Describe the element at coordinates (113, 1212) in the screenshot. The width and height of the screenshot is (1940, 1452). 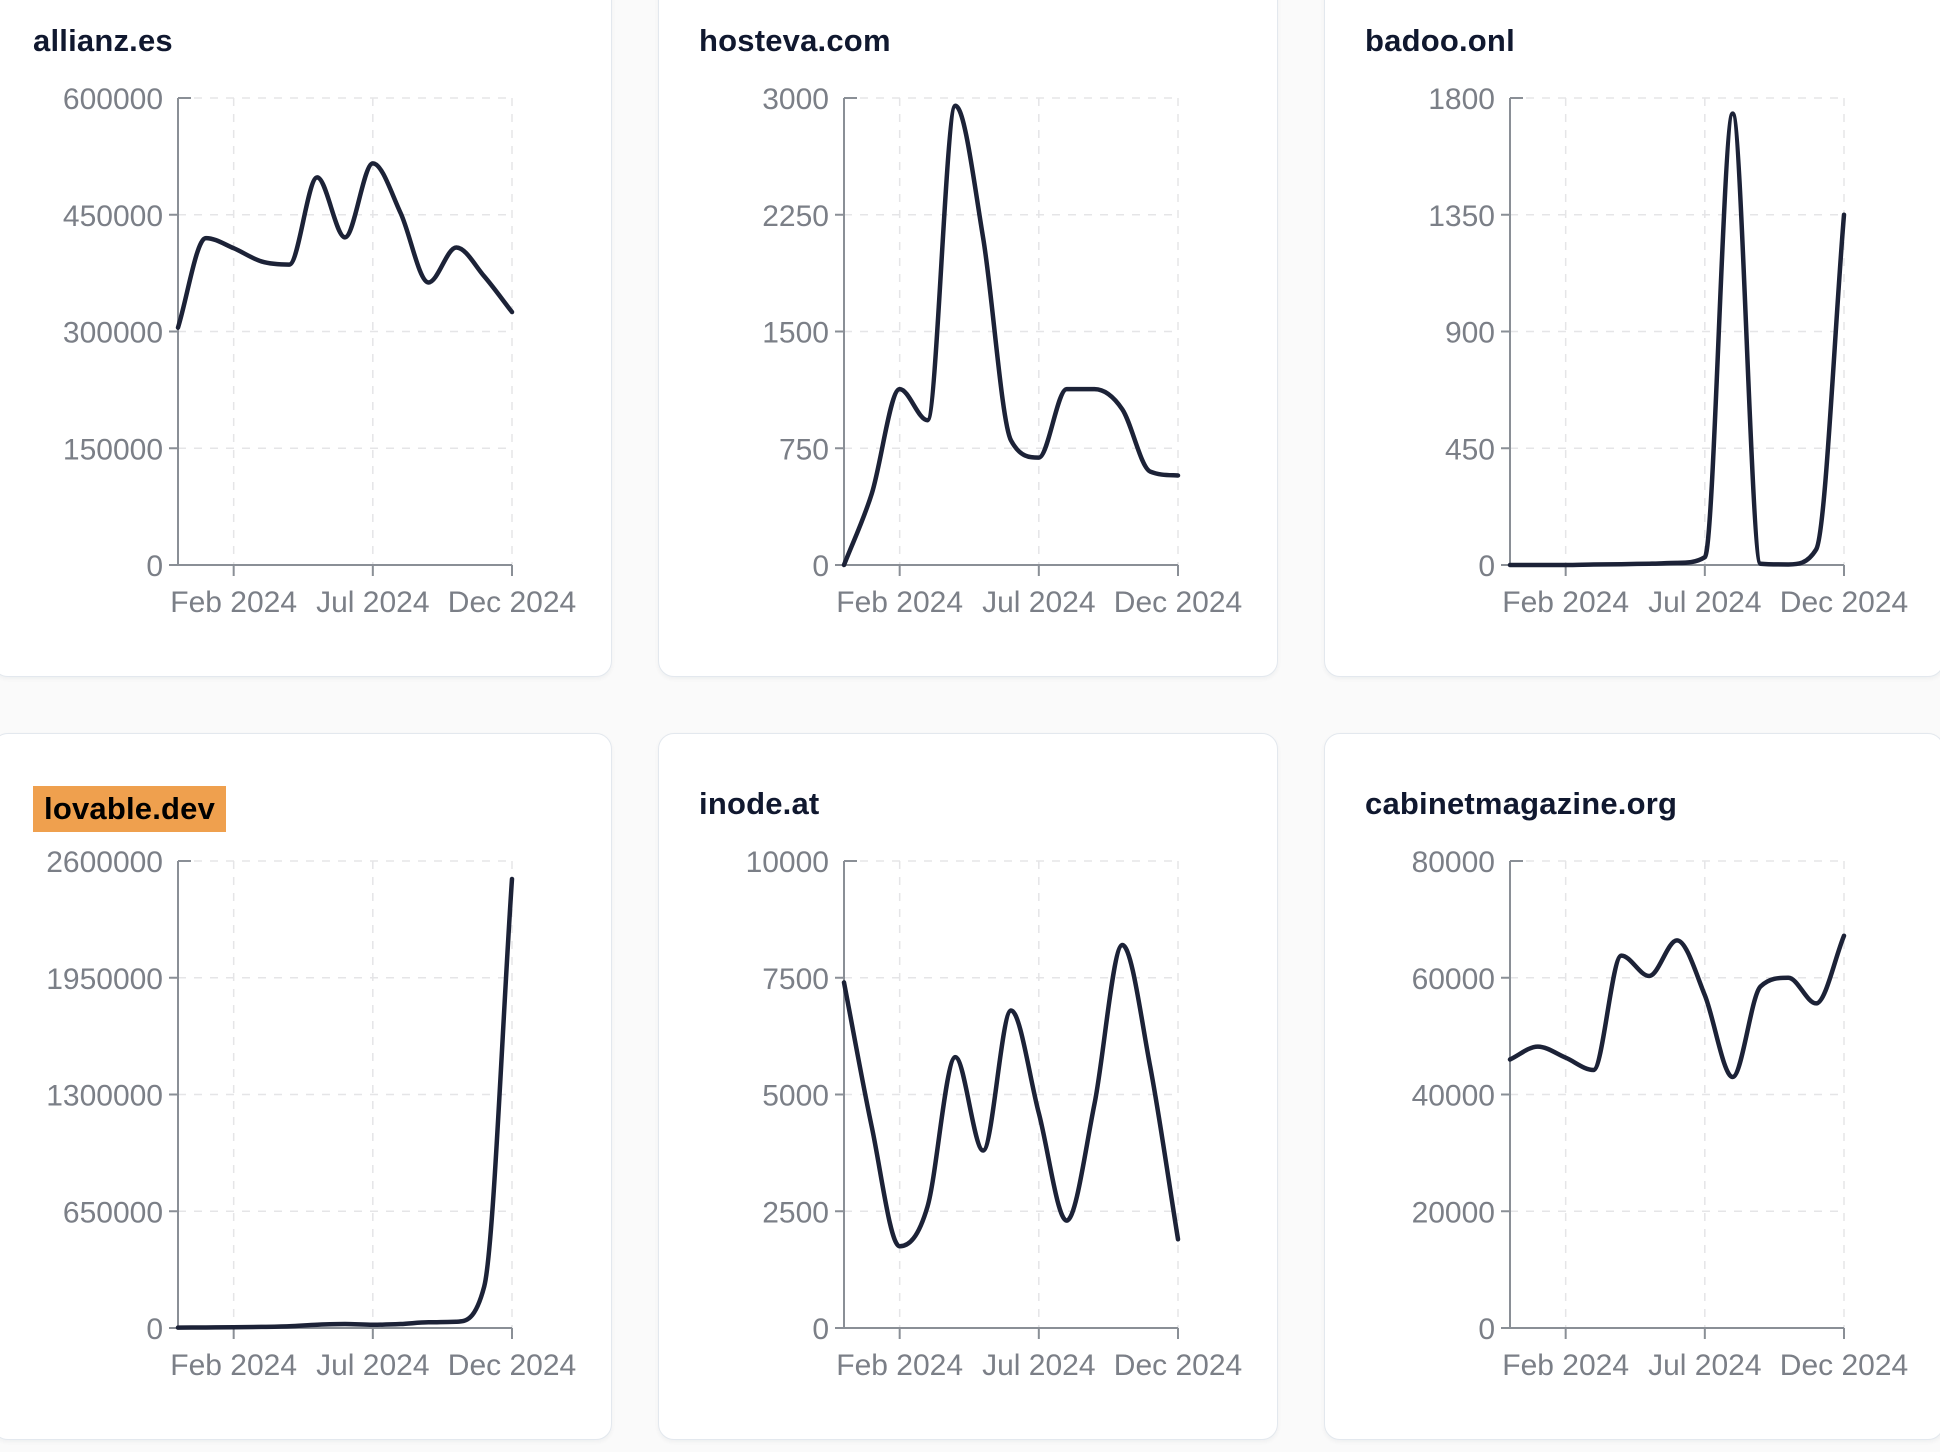
I see `y-axis-tick-label: 650000` at that location.